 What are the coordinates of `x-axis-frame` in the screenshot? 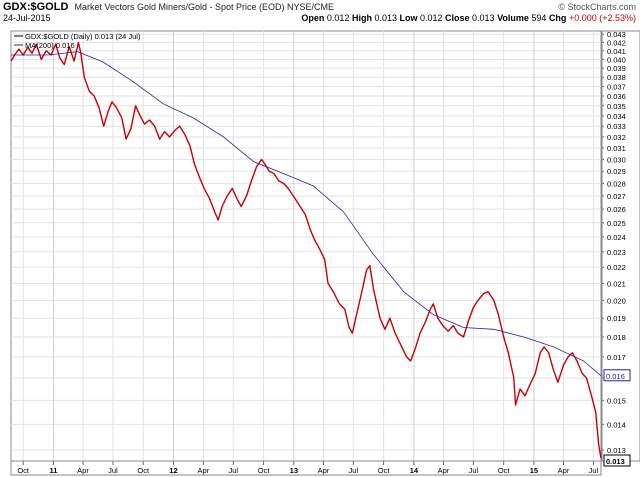 It's located at (306, 468).